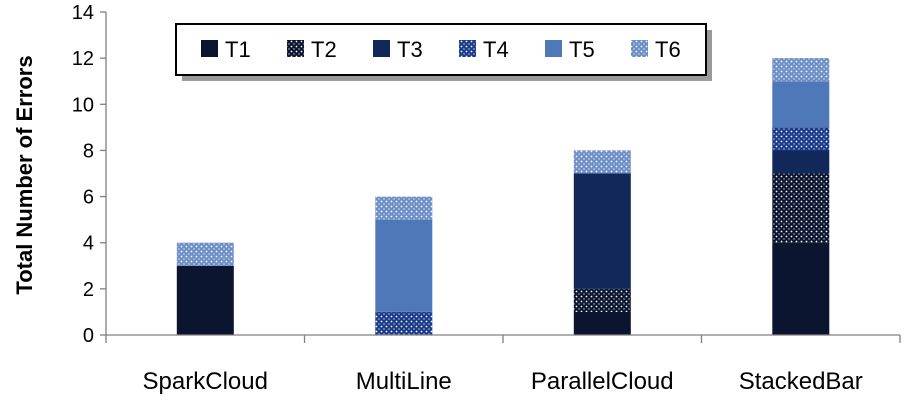 This screenshot has height=404, width=912. I want to click on legend-swatch-t2, so click(295, 48).